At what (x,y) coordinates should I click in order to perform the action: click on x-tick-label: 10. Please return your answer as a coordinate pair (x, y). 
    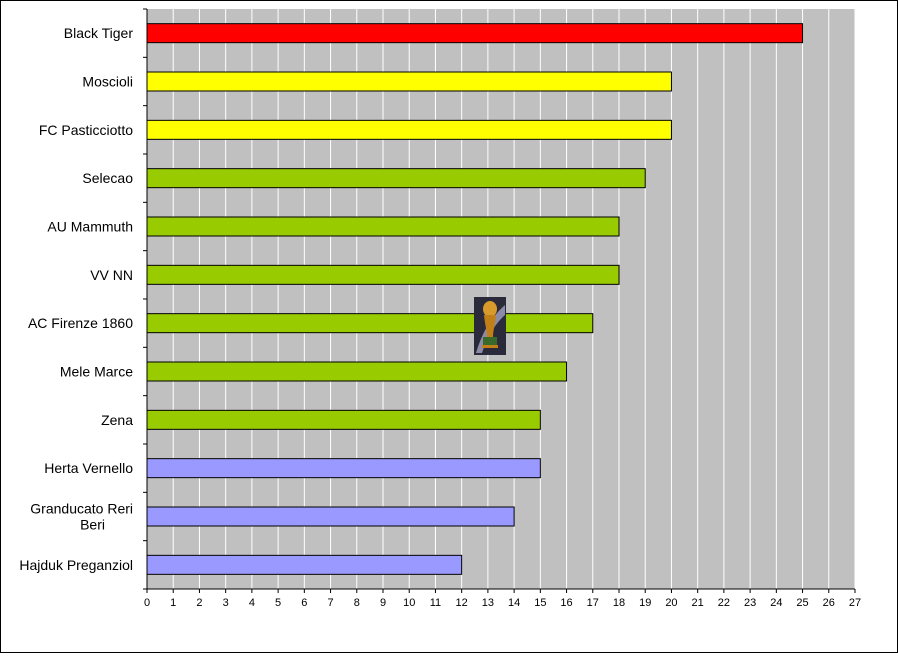
    Looking at the image, I should click on (409, 603).